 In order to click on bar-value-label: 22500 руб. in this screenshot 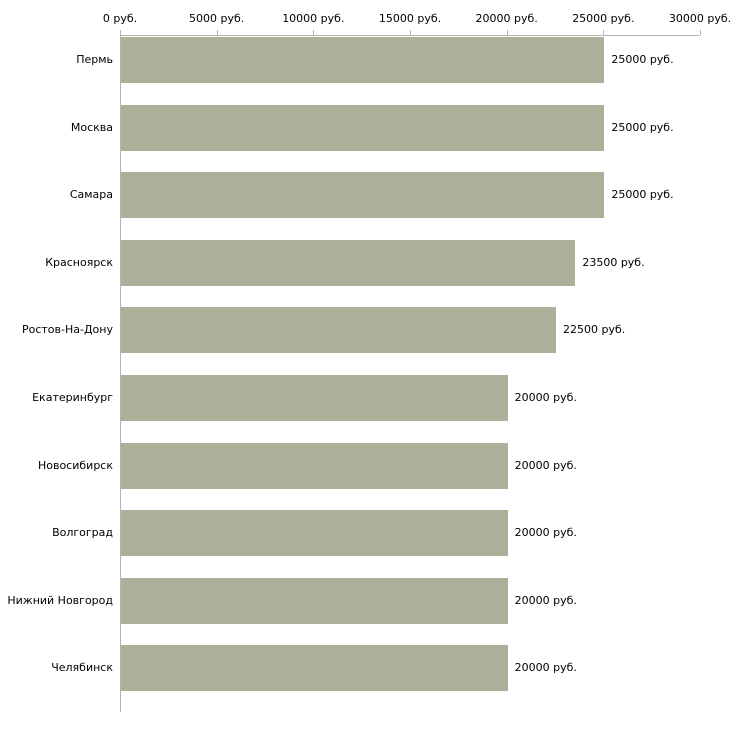, I will do `click(594, 330)`.